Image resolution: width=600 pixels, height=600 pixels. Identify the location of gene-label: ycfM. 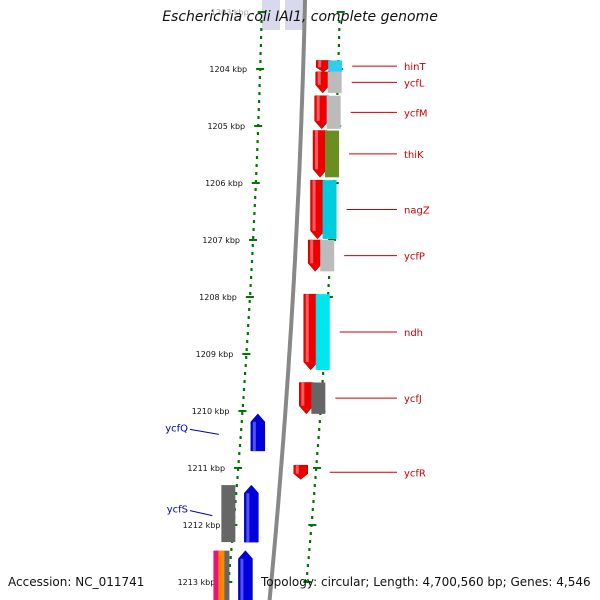
(416, 113).